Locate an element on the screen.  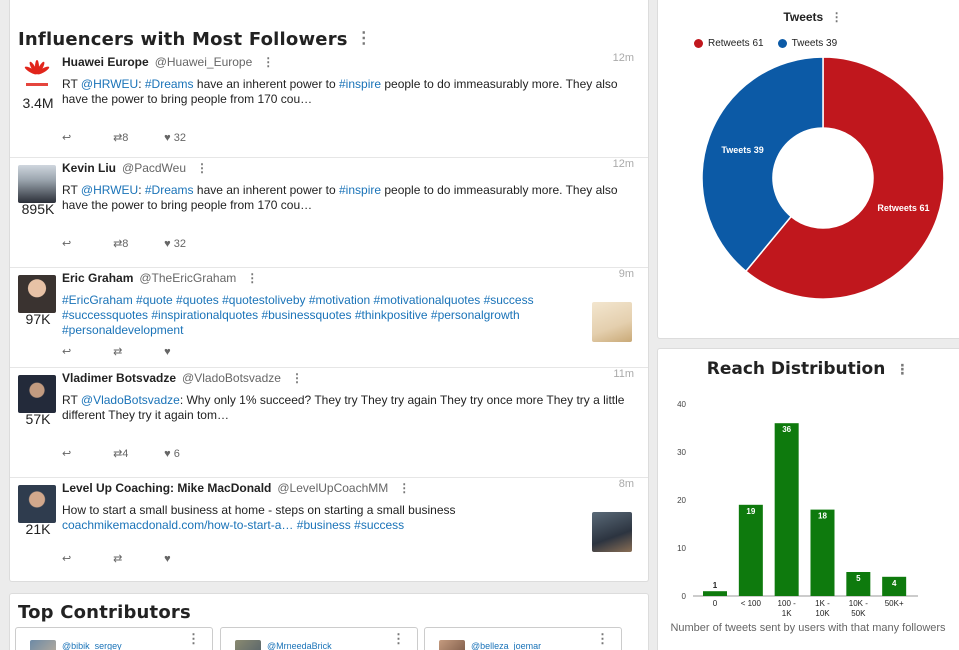
influencers-menu-icon: ⋮ is located at coordinates (363, 38).